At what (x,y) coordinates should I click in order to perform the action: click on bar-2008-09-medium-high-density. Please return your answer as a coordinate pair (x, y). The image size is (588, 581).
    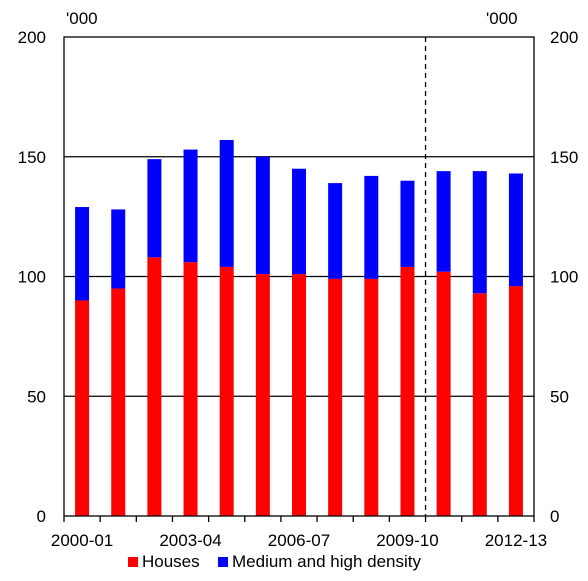
    Looking at the image, I should click on (371, 227).